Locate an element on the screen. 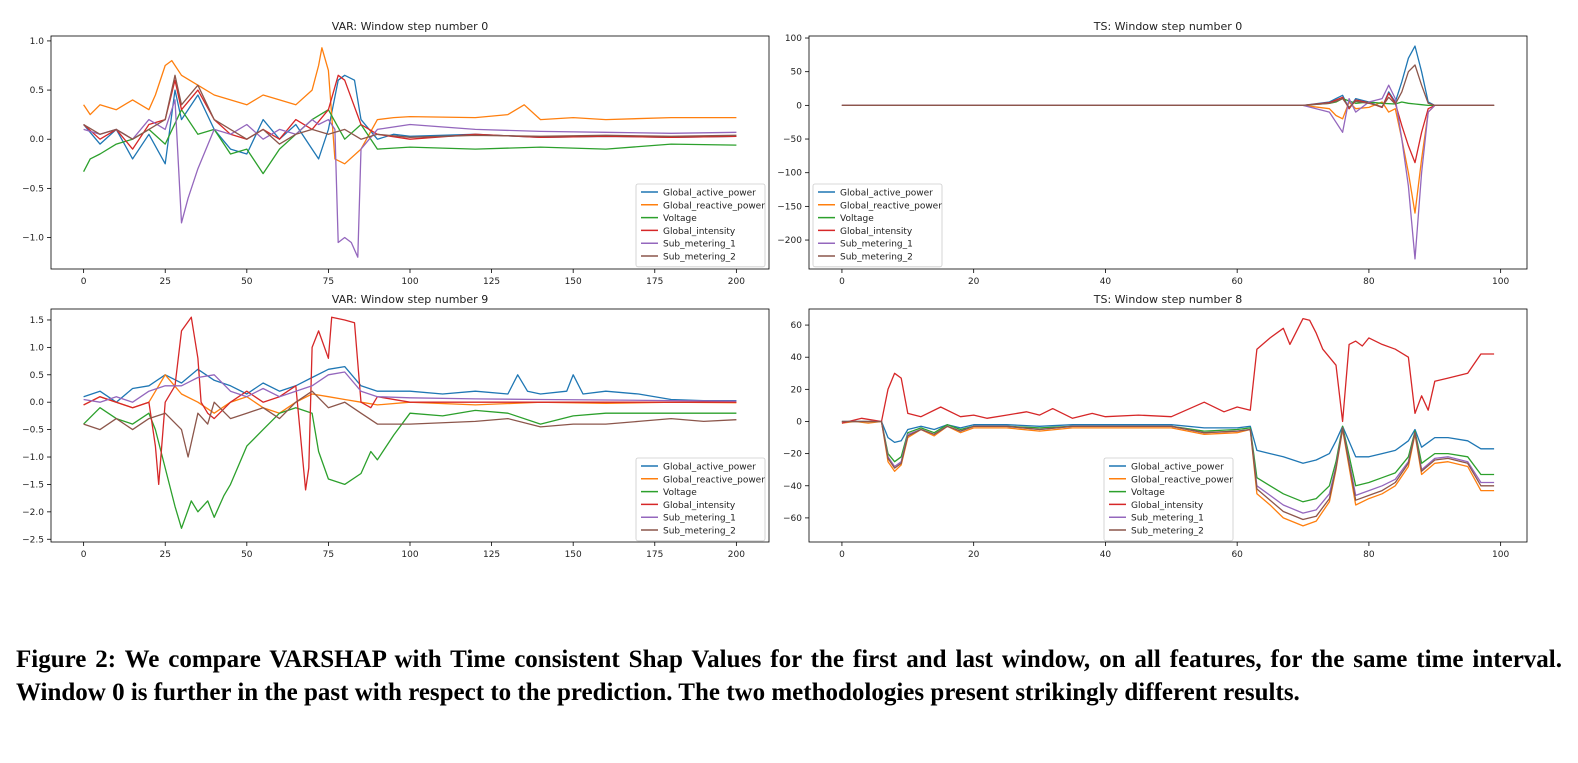 The image size is (1578, 763). x-tick-label: 175 is located at coordinates (654, 555).